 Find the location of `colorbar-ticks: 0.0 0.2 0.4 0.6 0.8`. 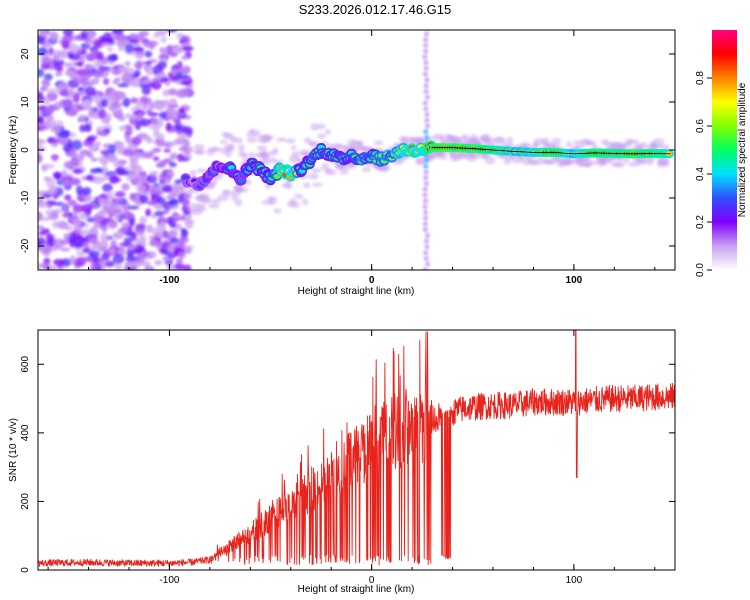

colorbar-ticks: 0.0 0.2 0.4 0.6 0.8 is located at coordinates (703, 174).